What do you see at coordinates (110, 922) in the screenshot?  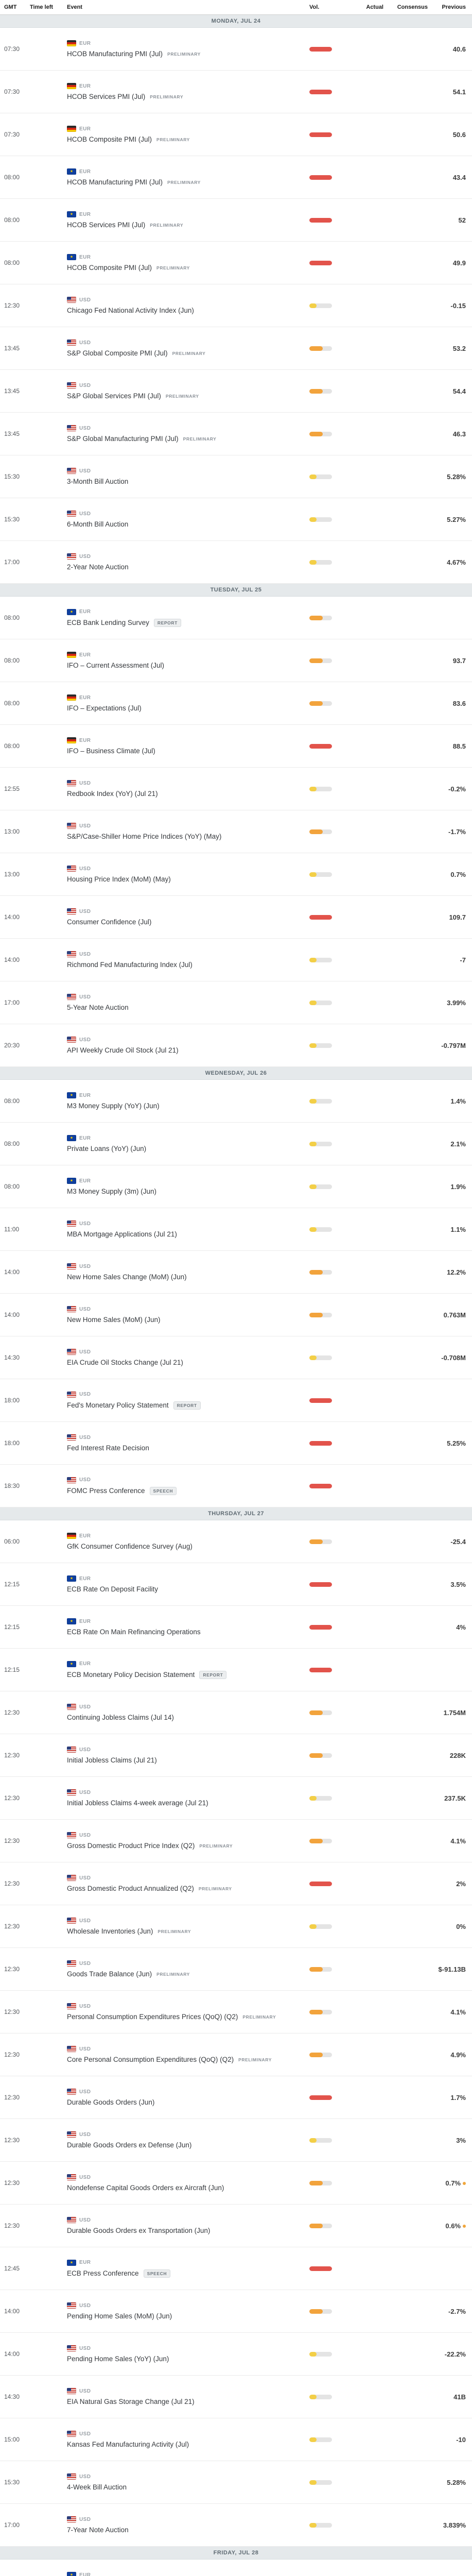 I see `event-name-link: Consumer Confidence (Jul)` at bounding box center [110, 922].